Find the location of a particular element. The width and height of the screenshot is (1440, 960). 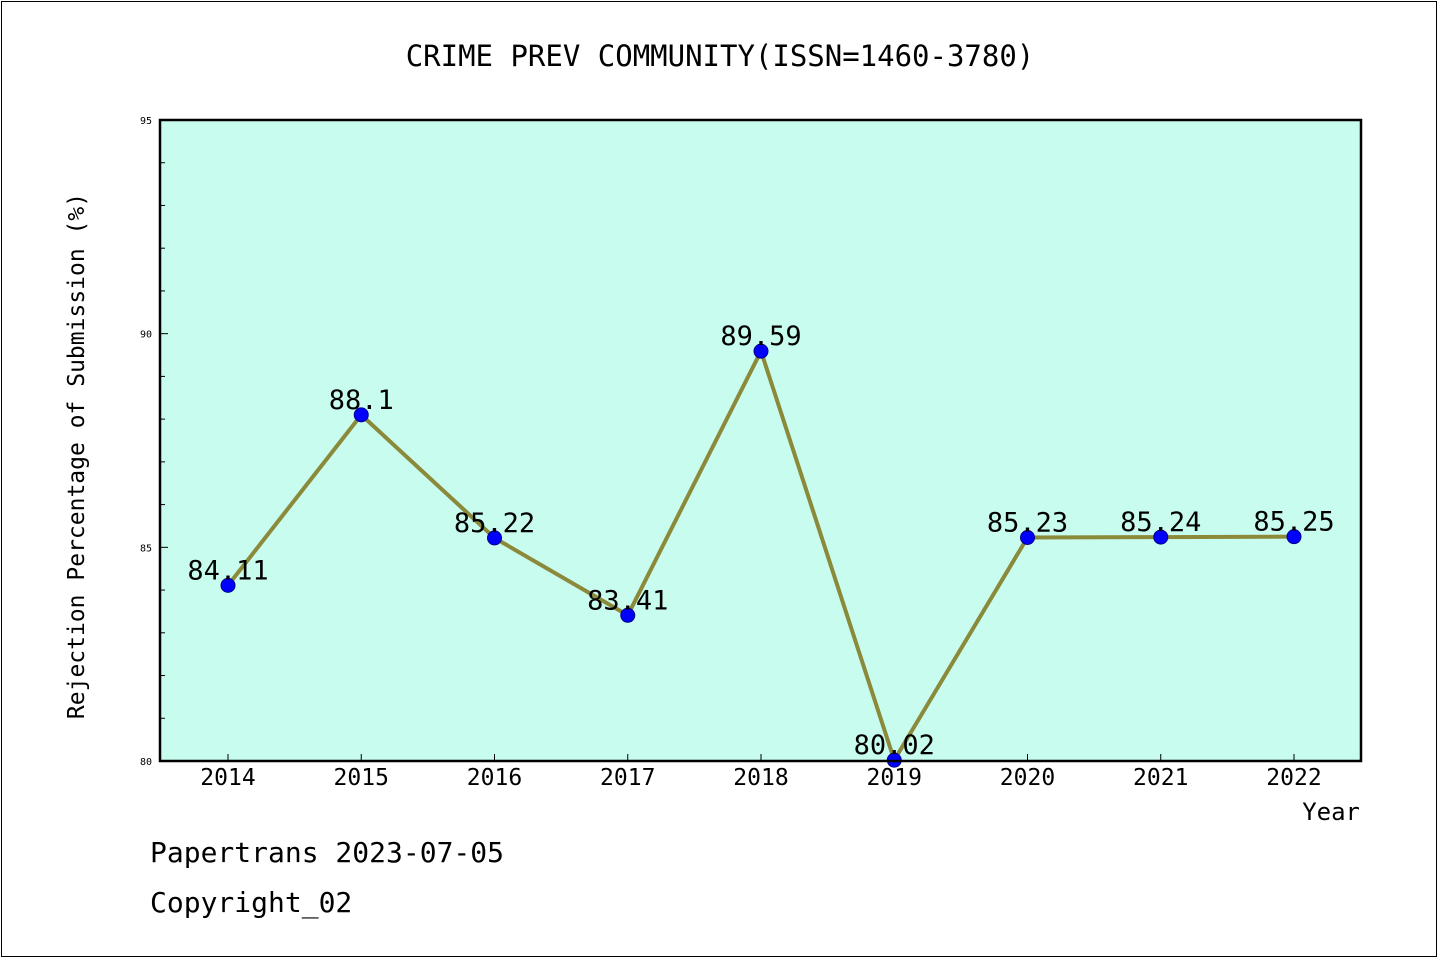

x-tick-label: 2017 is located at coordinates (627, 778).